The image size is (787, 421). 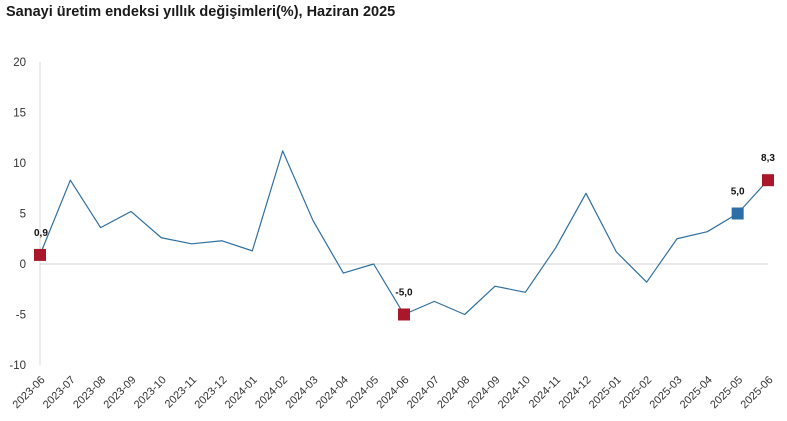 What do you see at coordinates (19, 114) in the screenshot?
I see `y-tick-label: 15` at bounding box center [19, 114].